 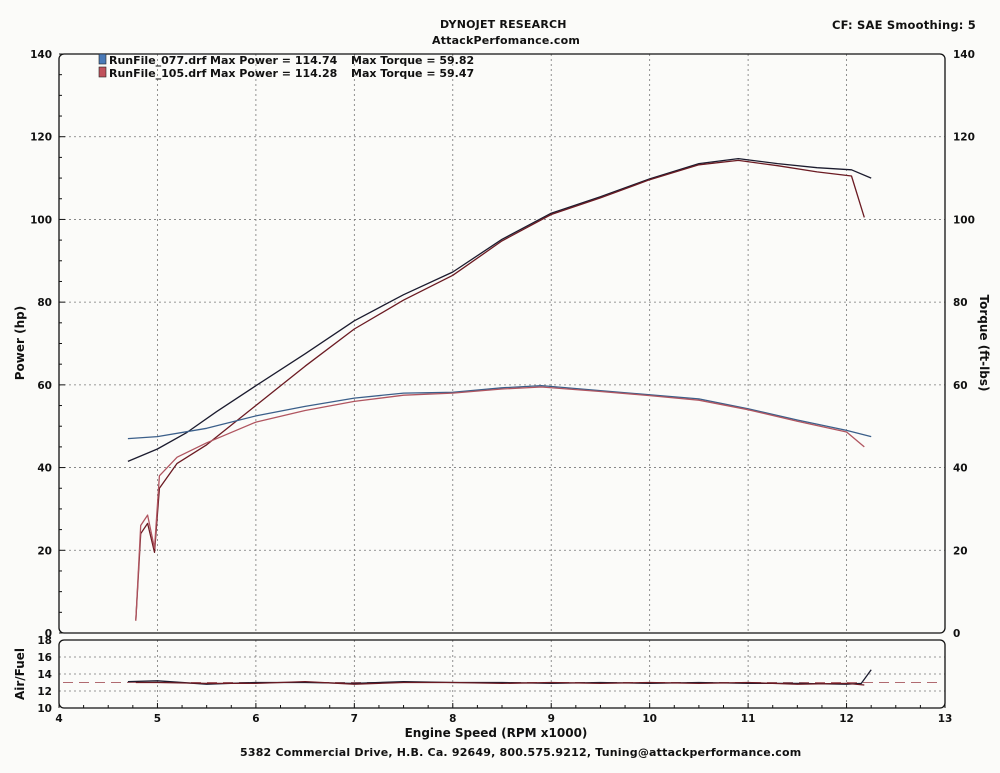 What do you see at coordinates (984, 343) in the screenshot?
I see `y-axis-label-torque: Torque (ft-lbs)` at bounding box center [984, 343].